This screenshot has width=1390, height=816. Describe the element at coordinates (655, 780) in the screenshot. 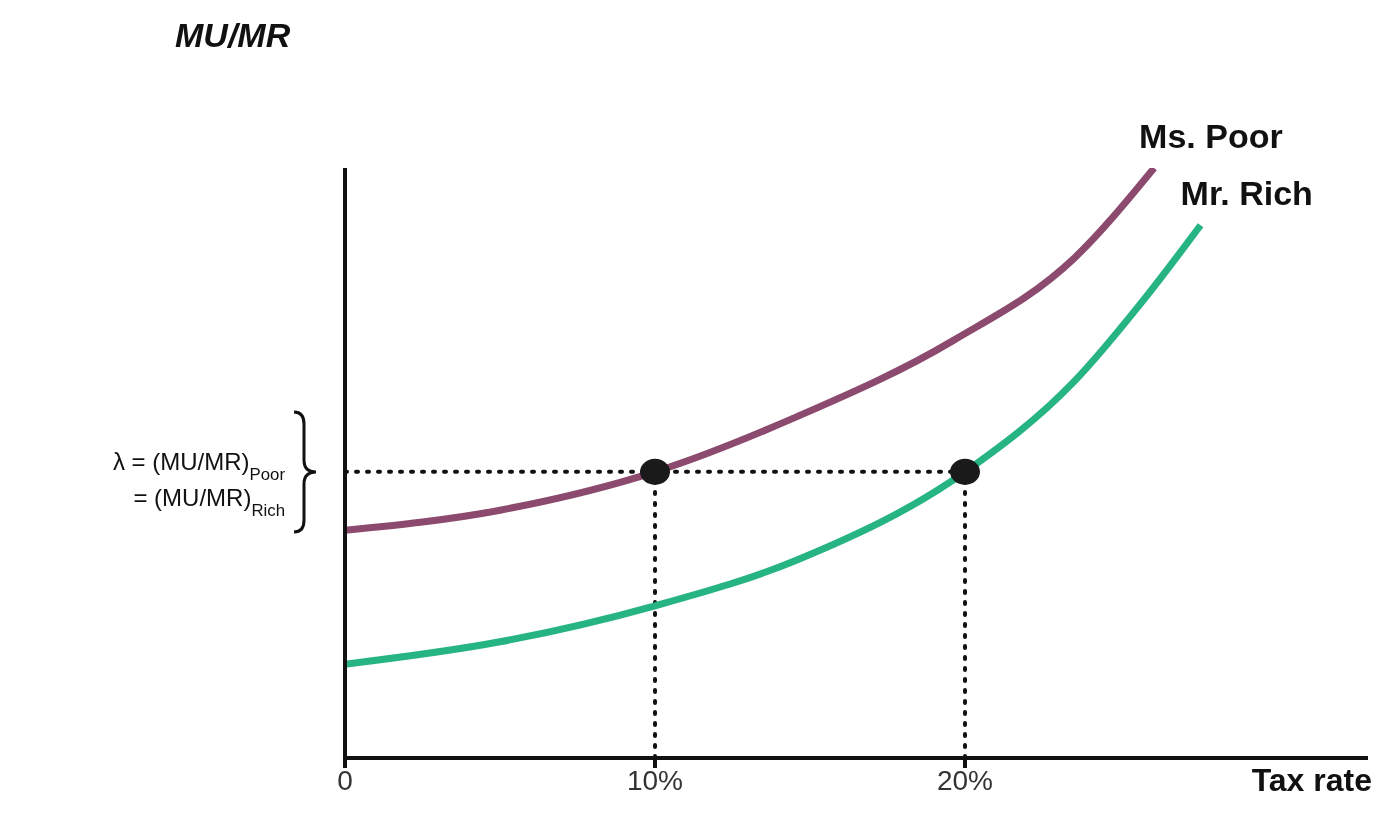

I see `x-tick-label: 10%` at that location.